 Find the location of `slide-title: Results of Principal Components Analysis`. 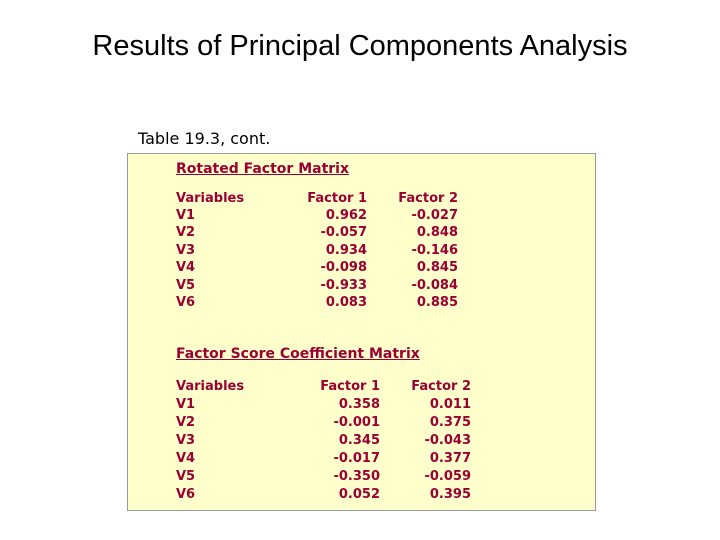

slide-title: Results of Principal Components Analysis is located at coordinates (360, 46).